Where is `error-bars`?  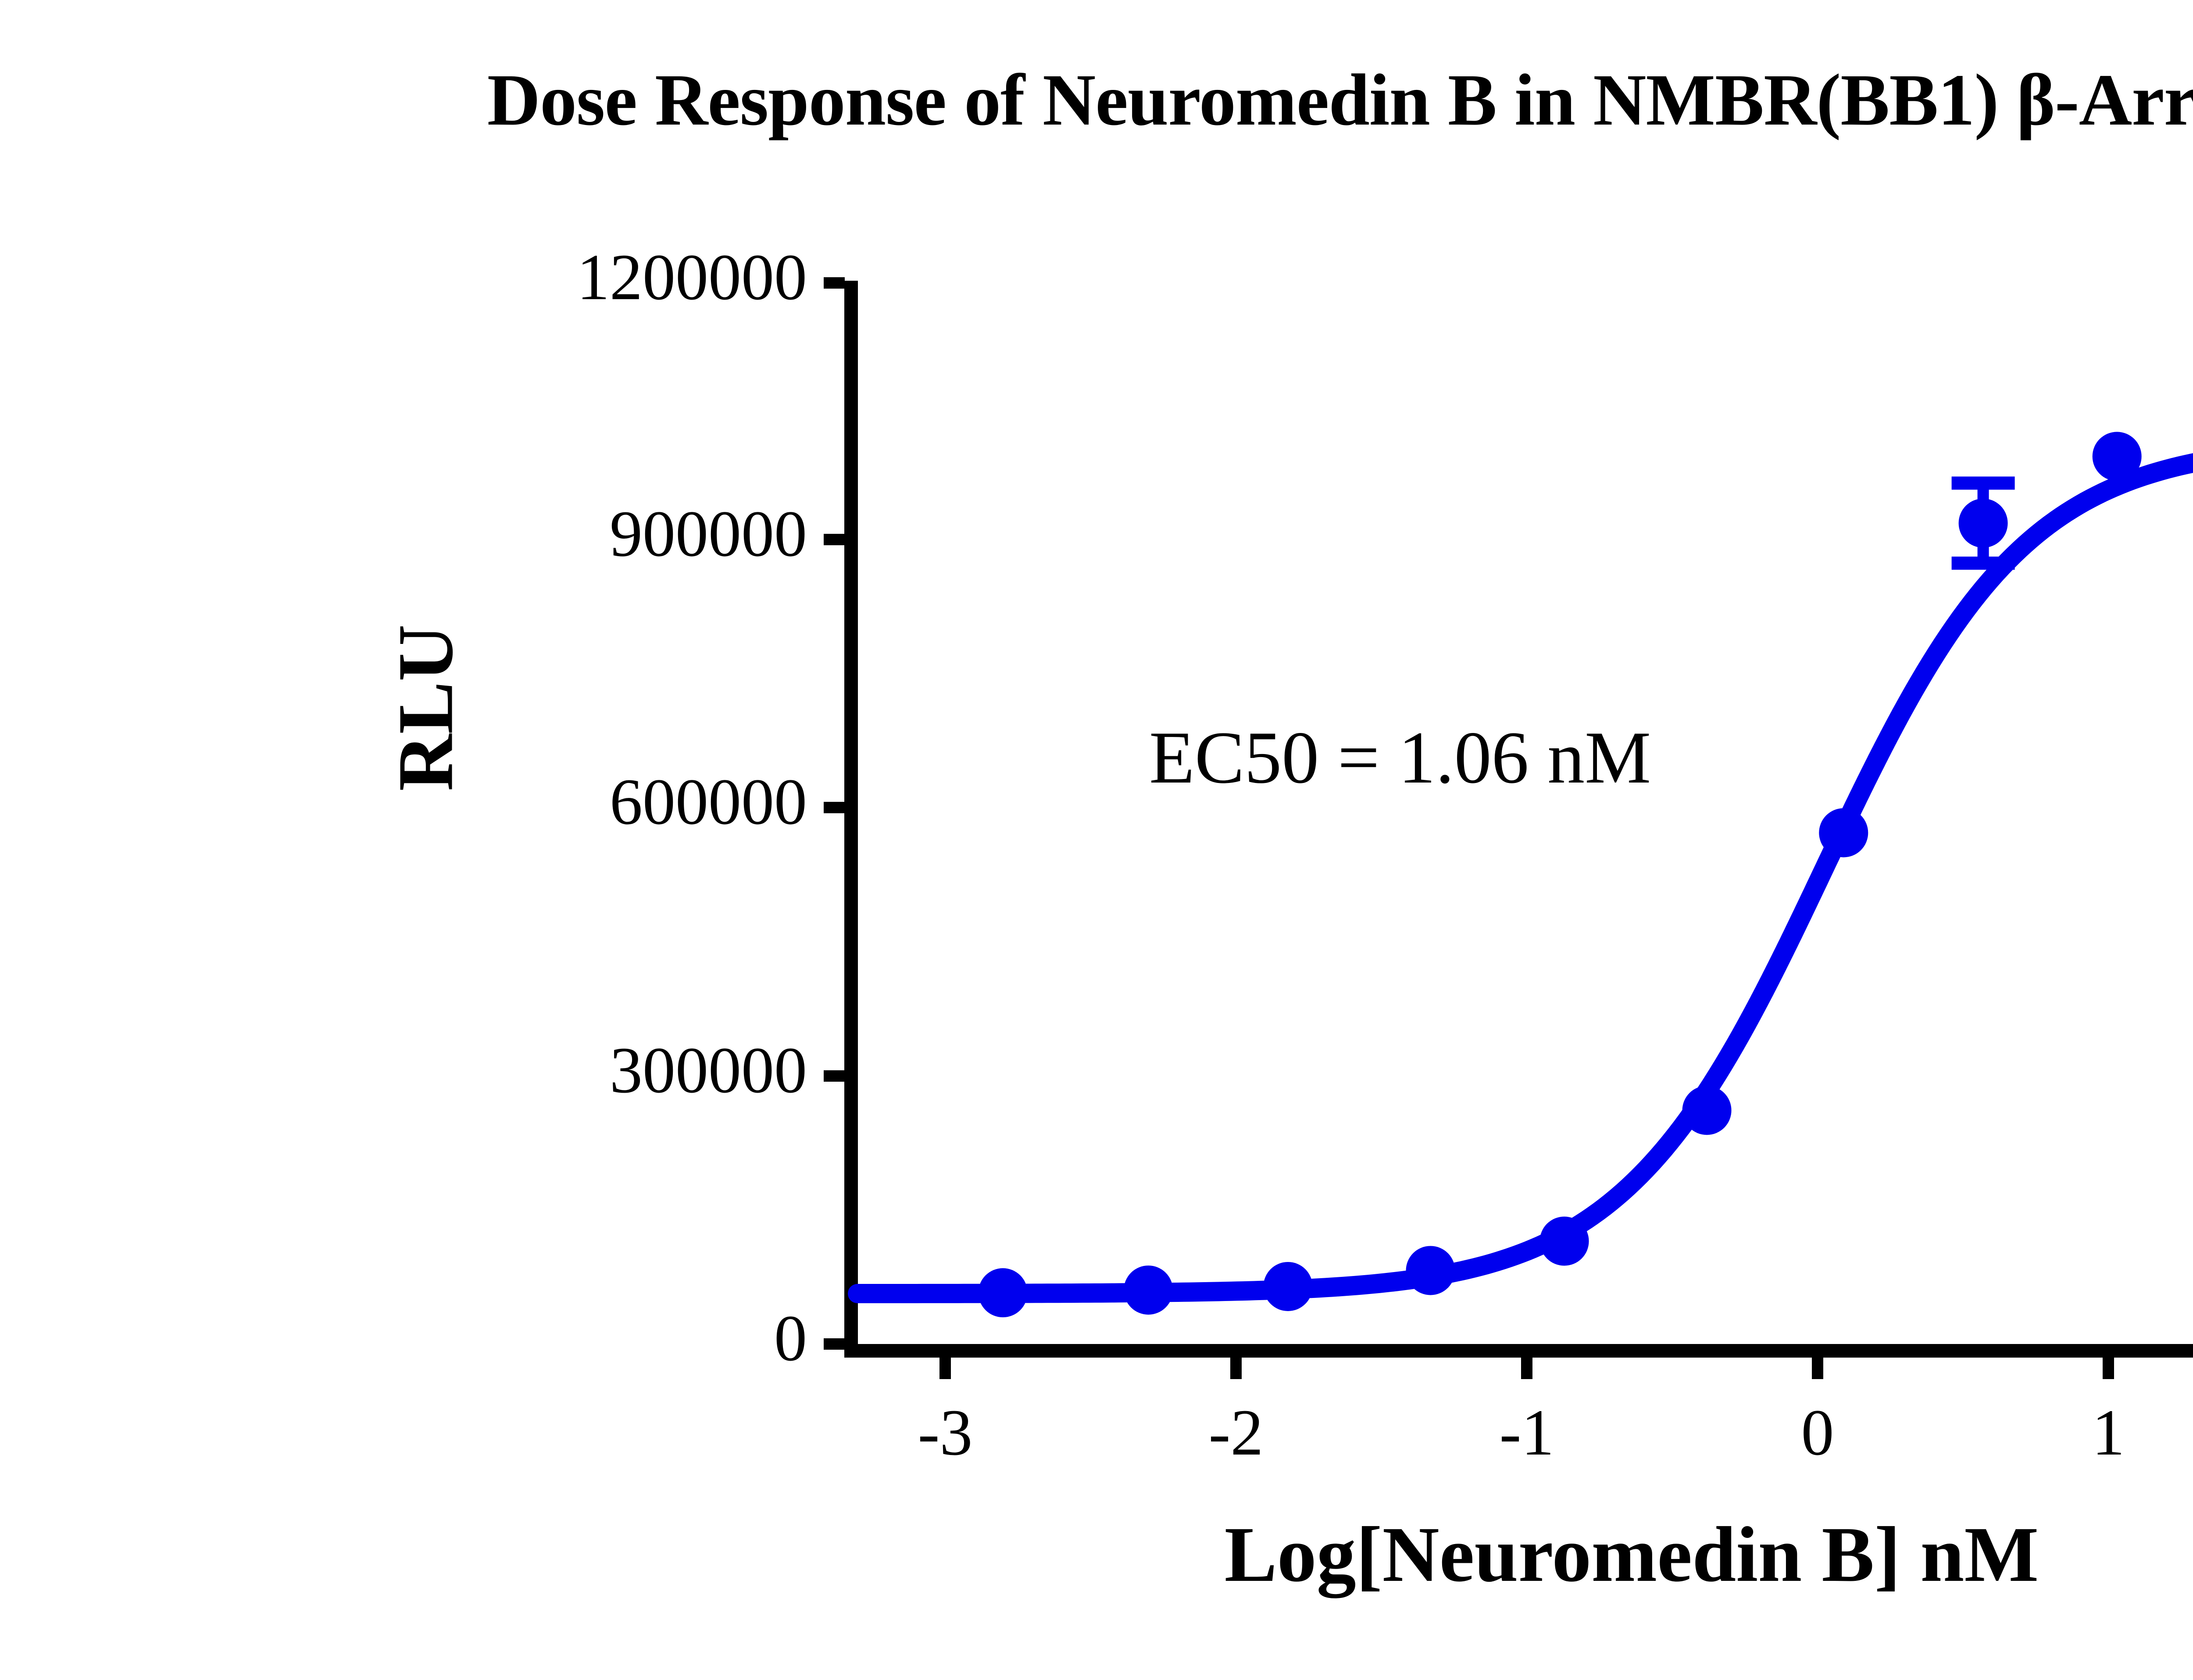
error-bars is located at coordinates (1983, 523).